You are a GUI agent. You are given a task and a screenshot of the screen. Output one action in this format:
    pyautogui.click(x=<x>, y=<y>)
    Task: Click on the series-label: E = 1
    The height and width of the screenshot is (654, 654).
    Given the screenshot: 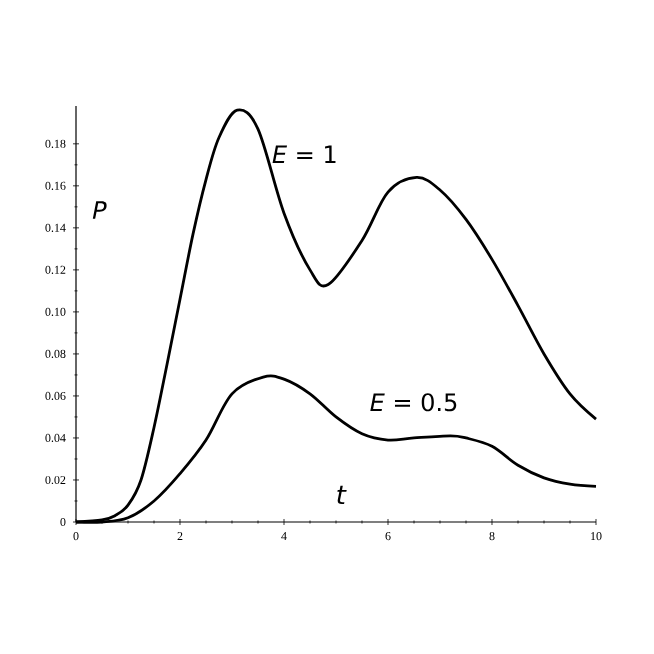 What is the action you would take?
    pyautogui.click(x=304, y=154)
    